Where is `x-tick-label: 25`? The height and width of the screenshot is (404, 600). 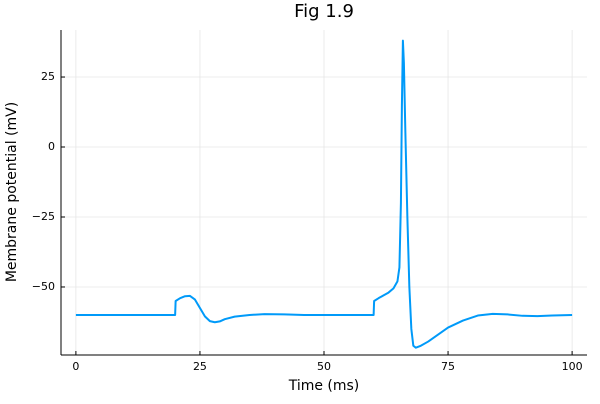
x-tick-label: 25 is located at coordinates (200, 366).